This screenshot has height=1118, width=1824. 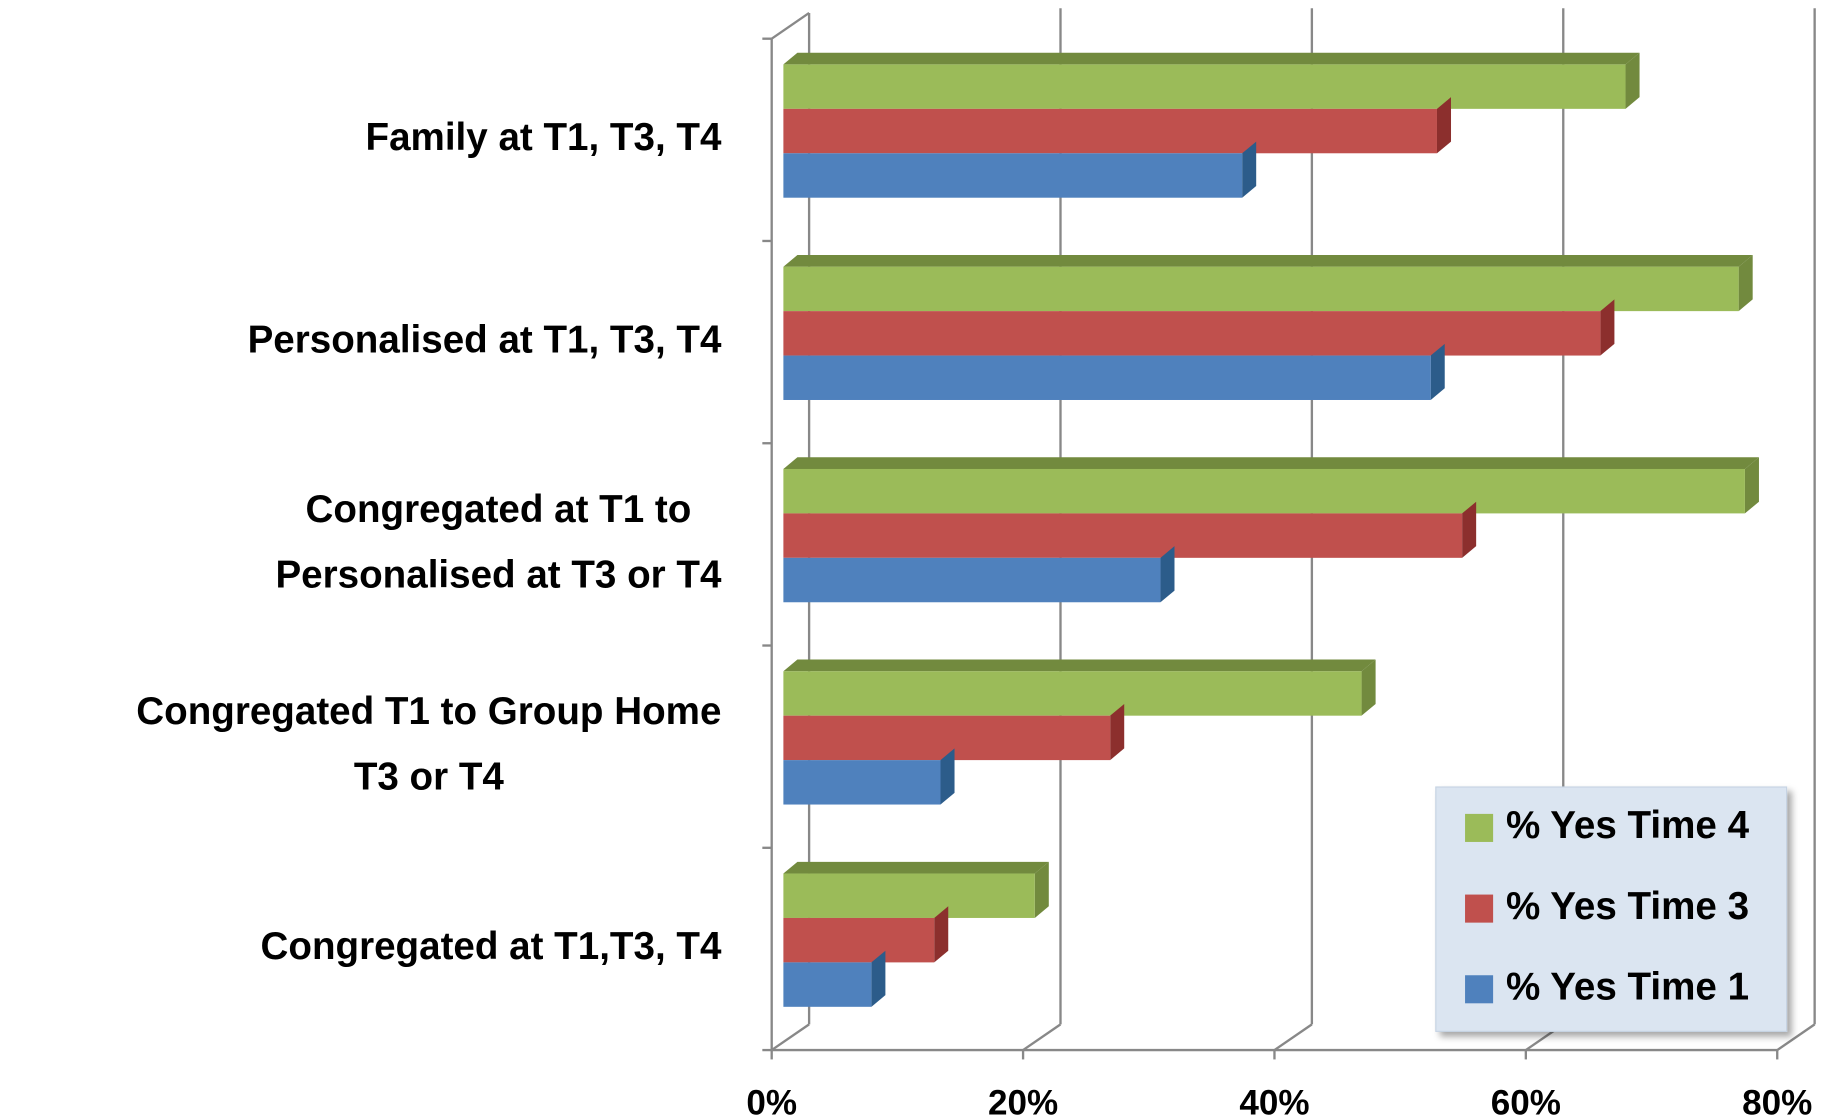 What do you see at coordinates (499, 509) in the screenshot?
I see `category-label: Congregated at T1 to` at bounding box center [499, 509].